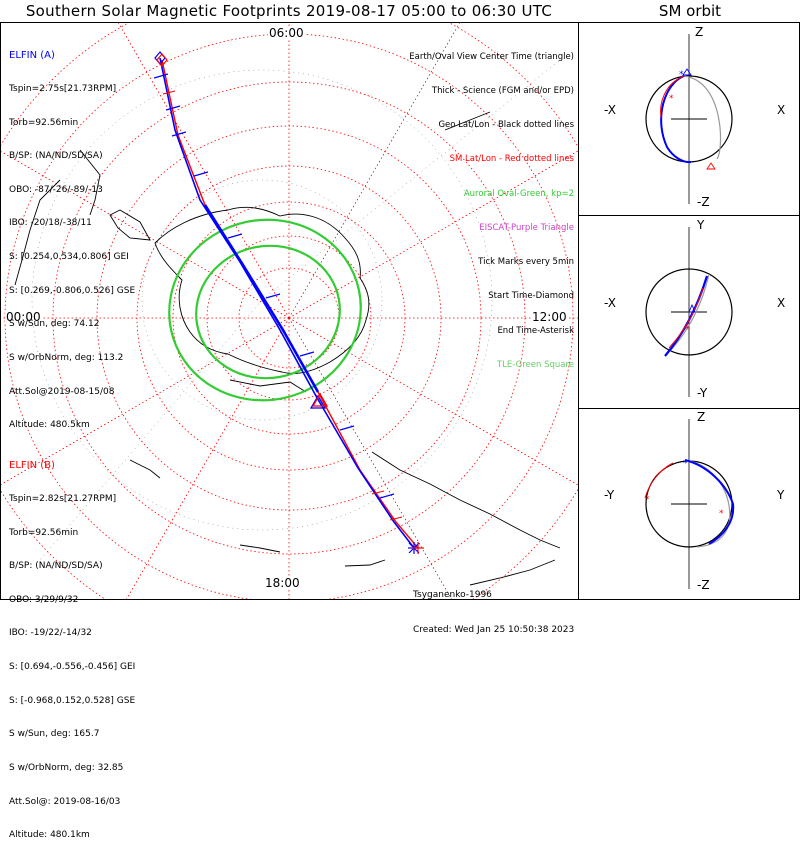 Image resolution: width=800 pixels, height=853 pixels. Describe the element at coordinates (690, 11) in the screenshot. I see `sm-orbit-title: SM orbit` at that location.